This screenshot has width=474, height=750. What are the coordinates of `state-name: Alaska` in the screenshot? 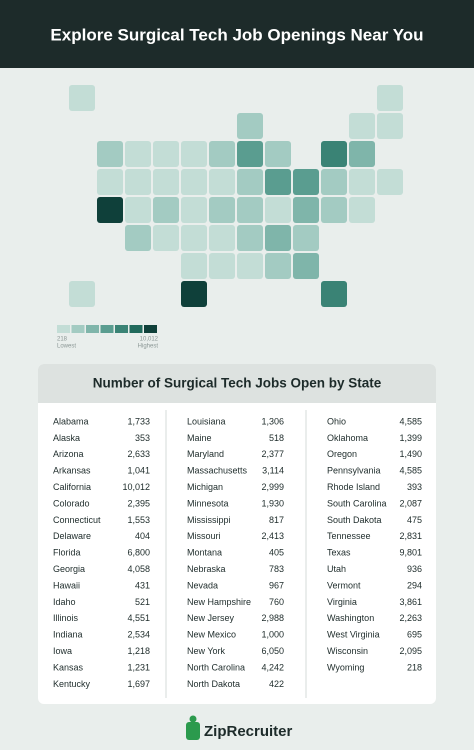 It's located at (66, 438).